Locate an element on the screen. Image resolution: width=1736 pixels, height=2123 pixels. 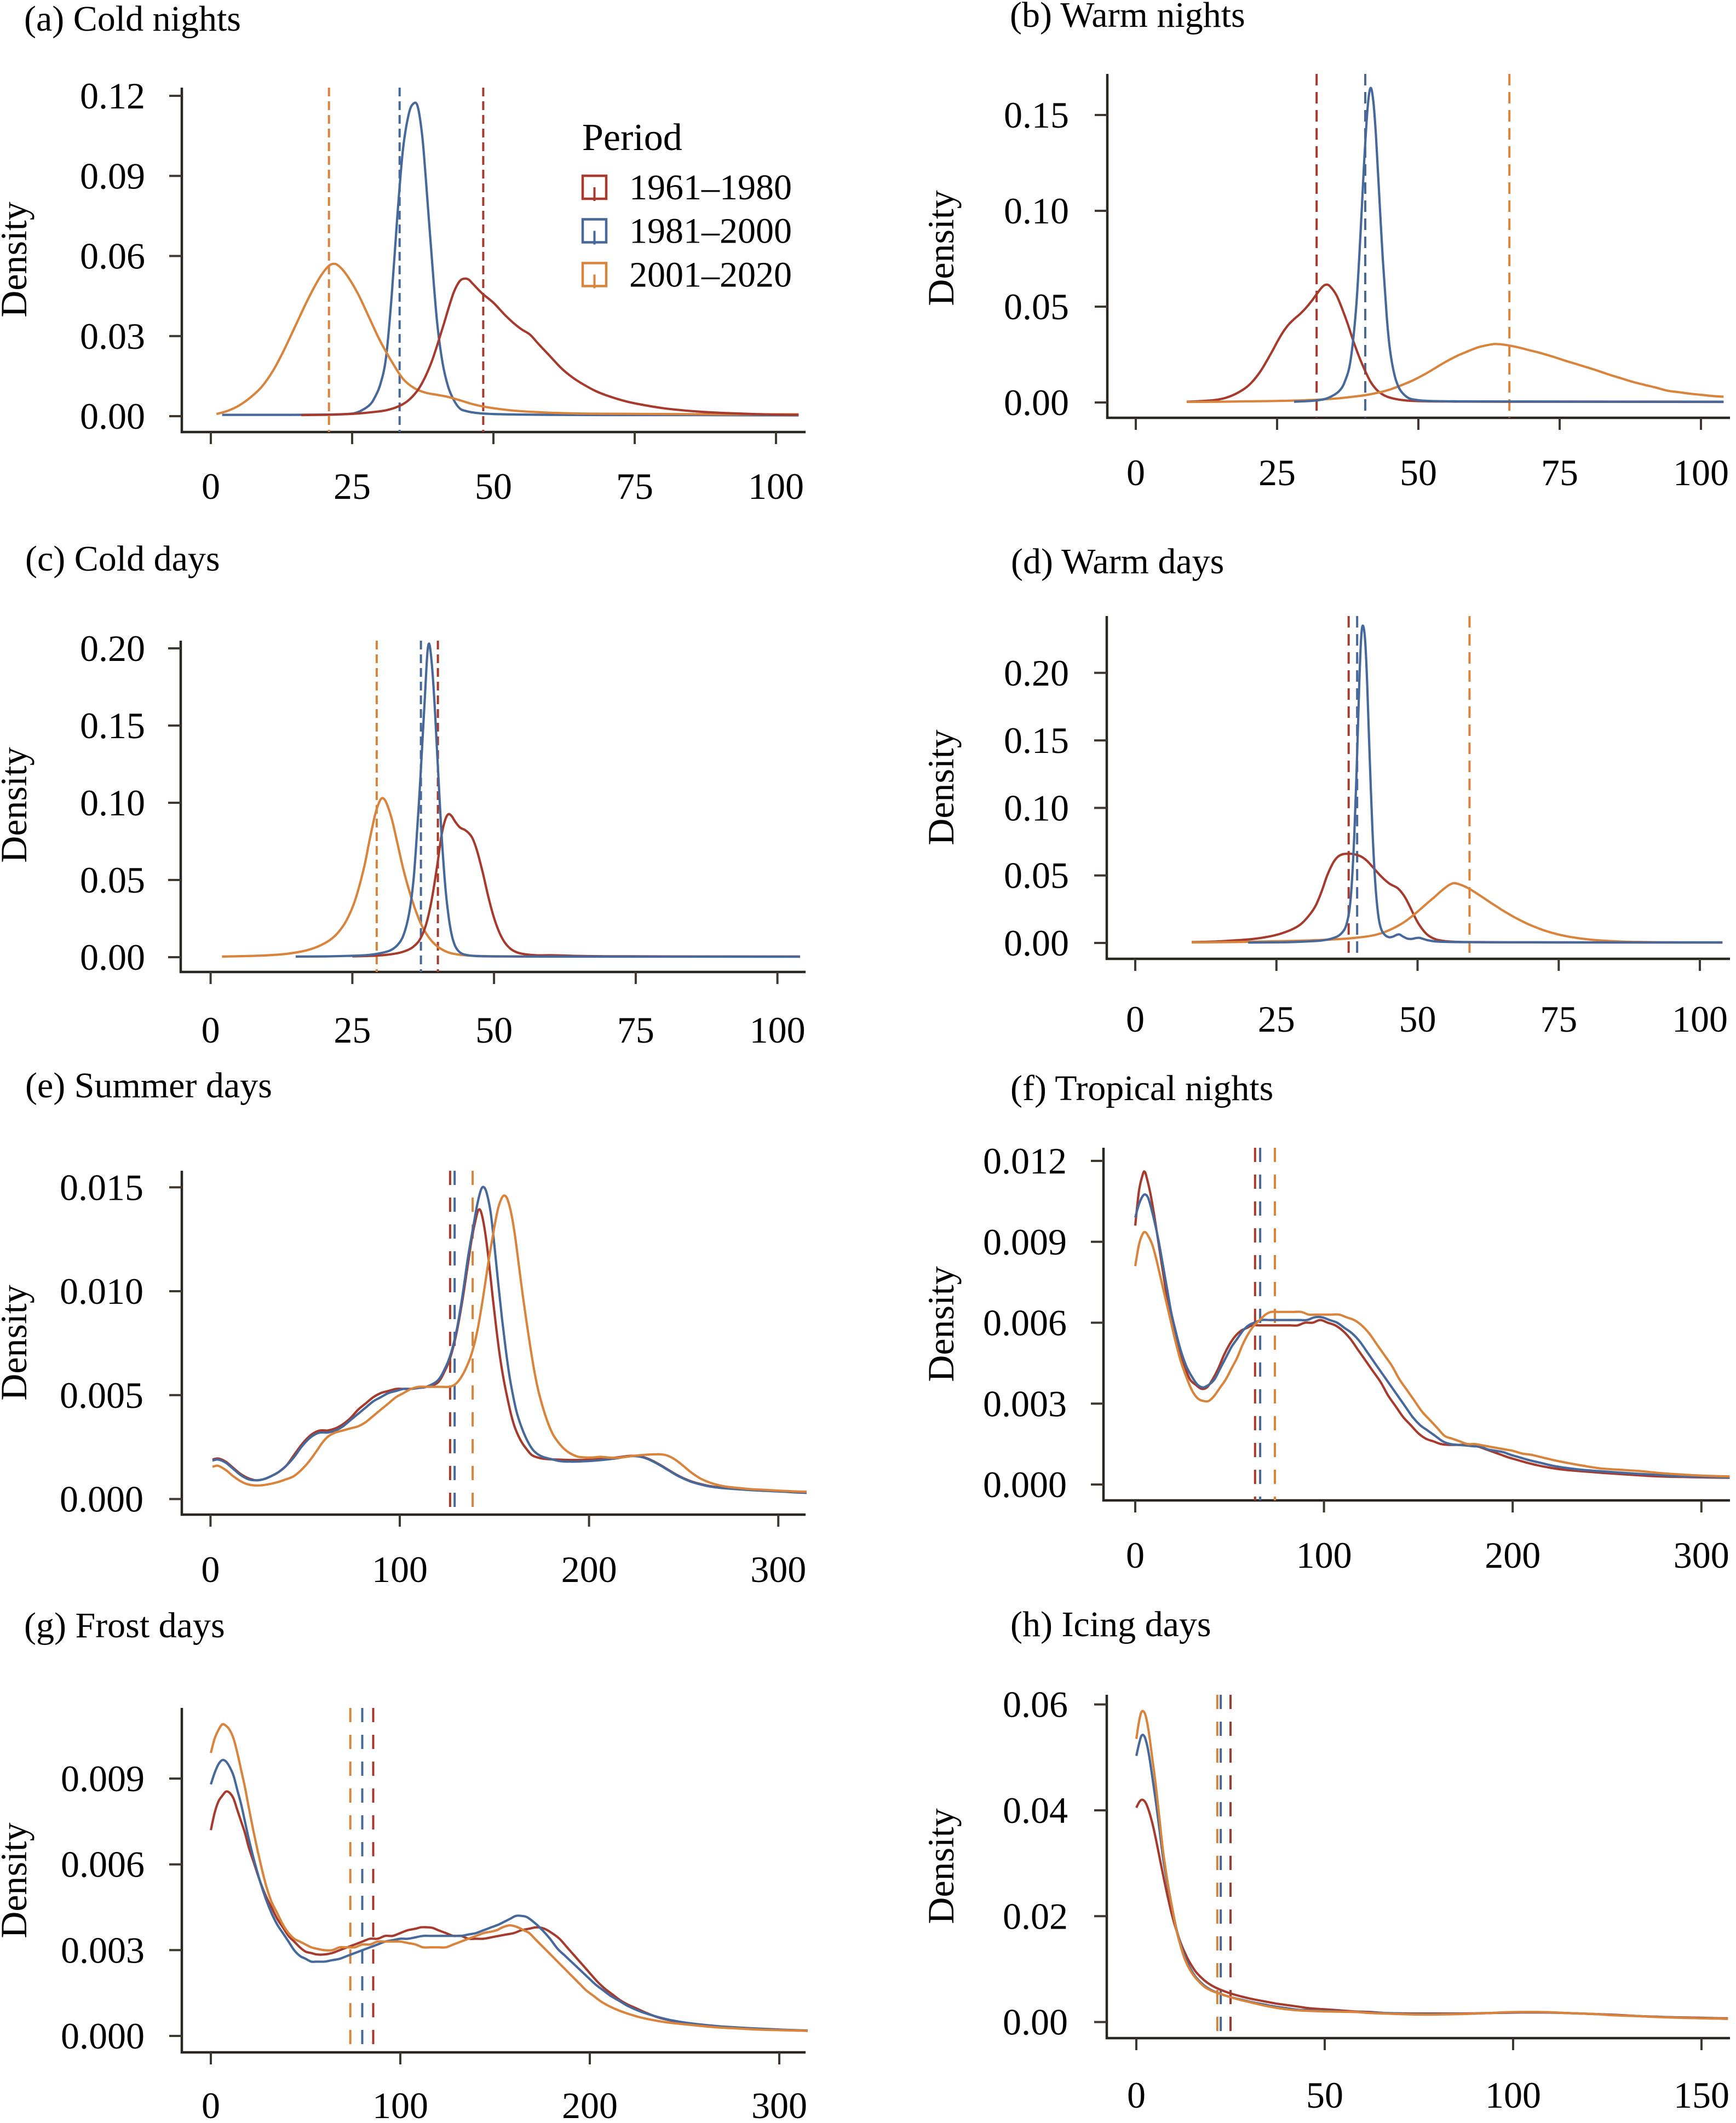
svg-text: 2001–2020 is located at coordinates (710, 275).